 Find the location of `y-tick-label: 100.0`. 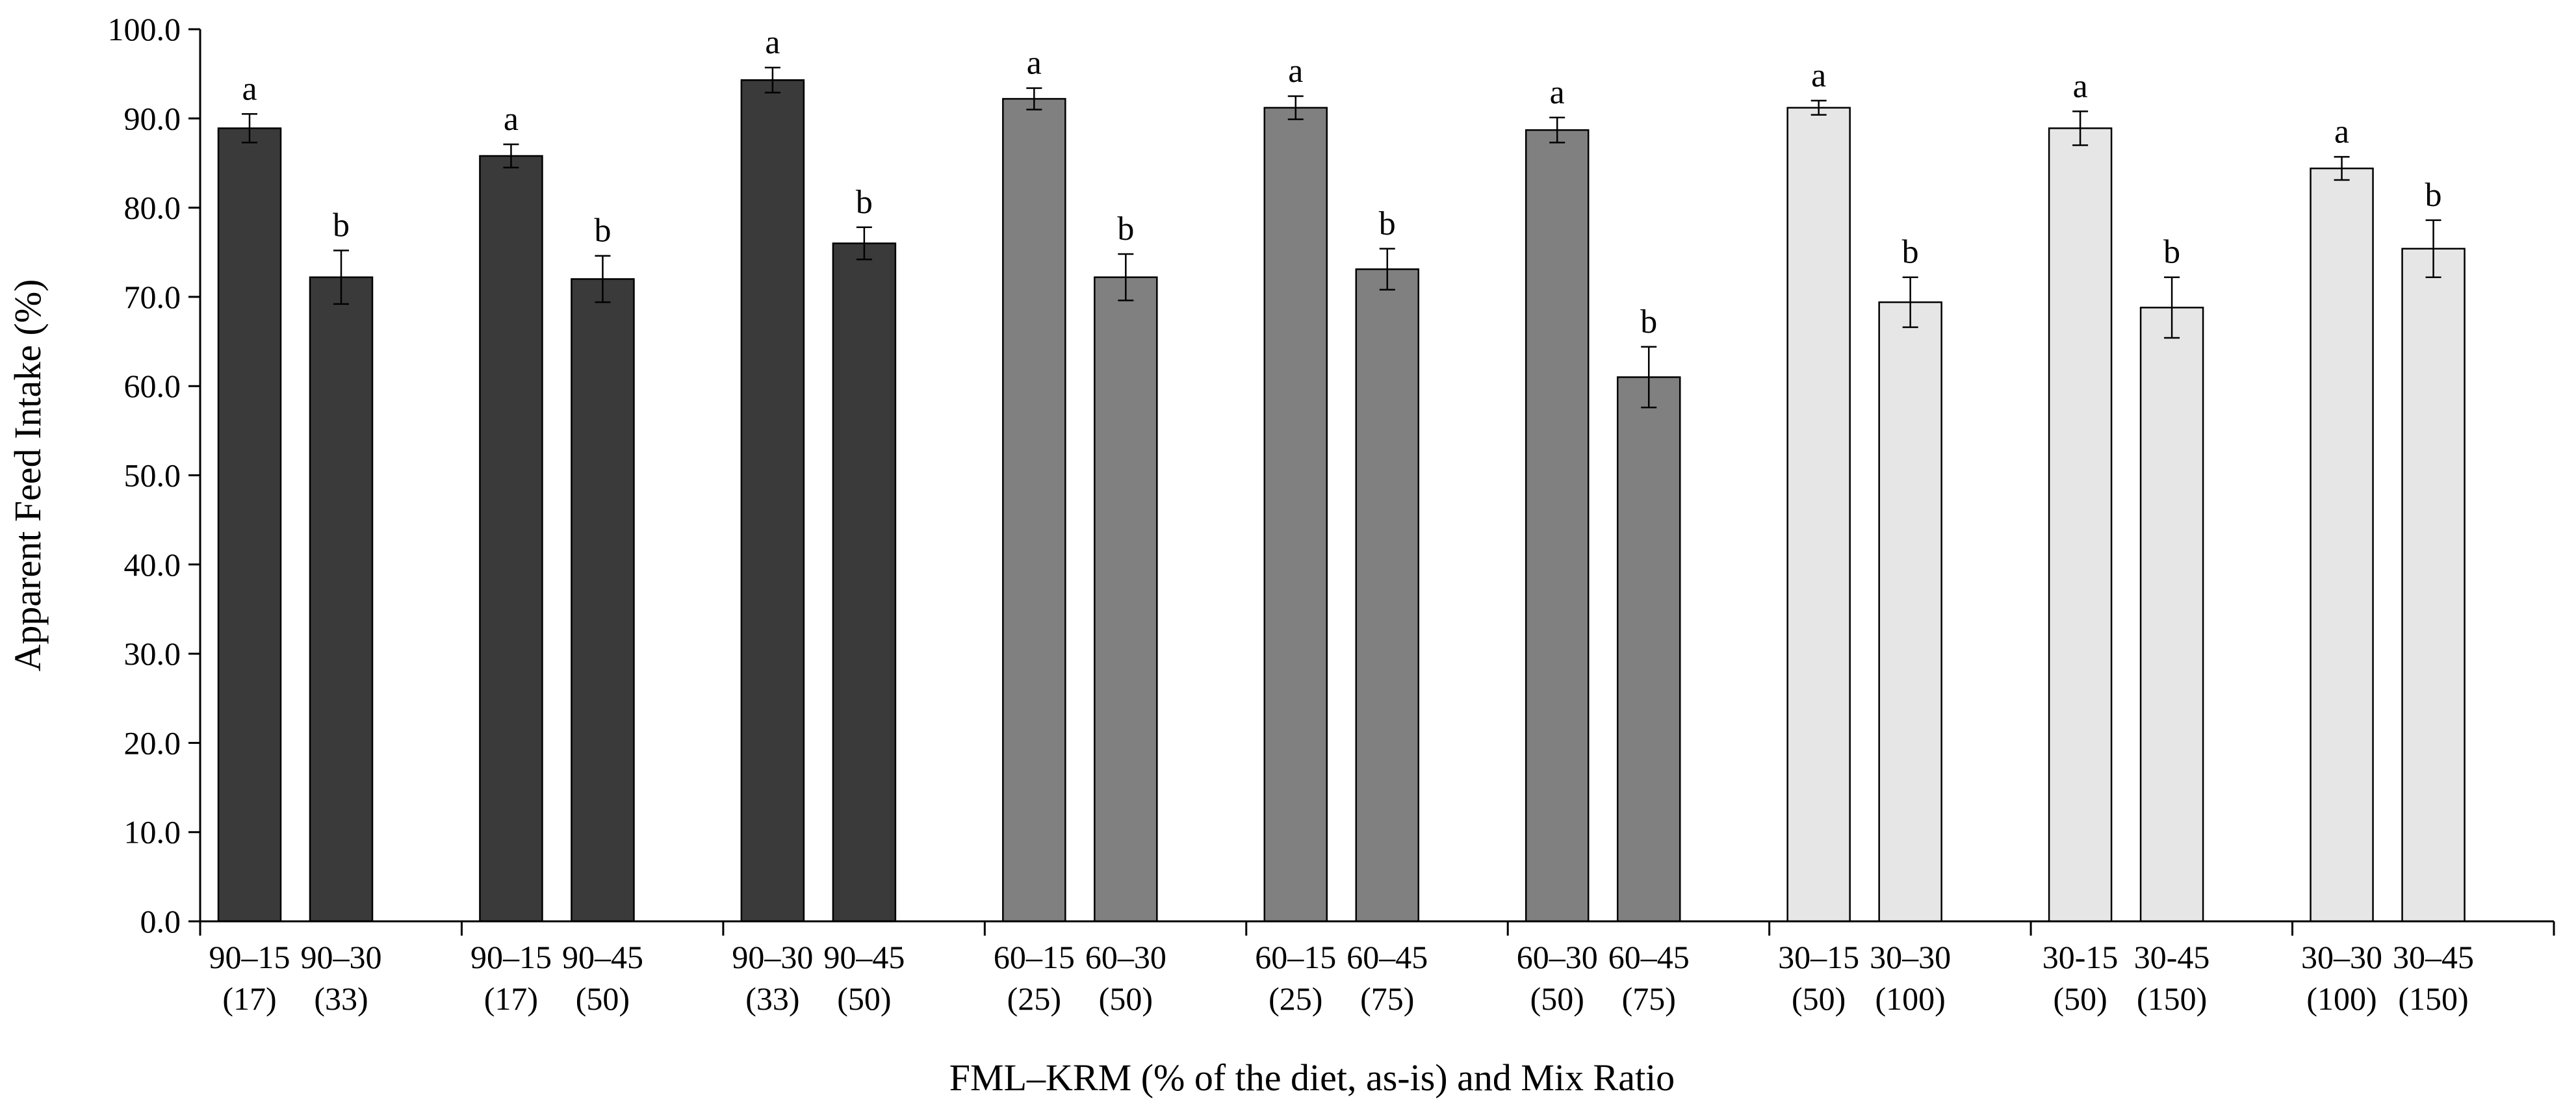

y-tick-label: 100.0 is located at coordinates (145, 29).